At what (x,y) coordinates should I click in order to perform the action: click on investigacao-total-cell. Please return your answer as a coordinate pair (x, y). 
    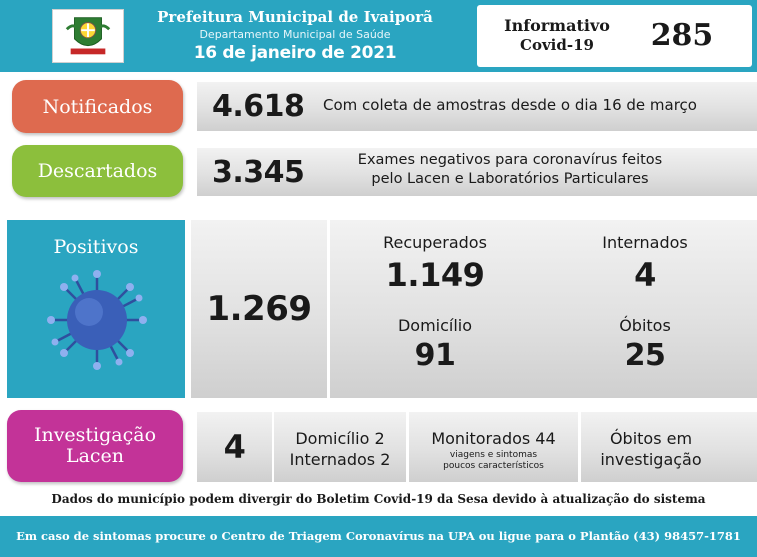
    Looking at the image, I should click on (234, 447).